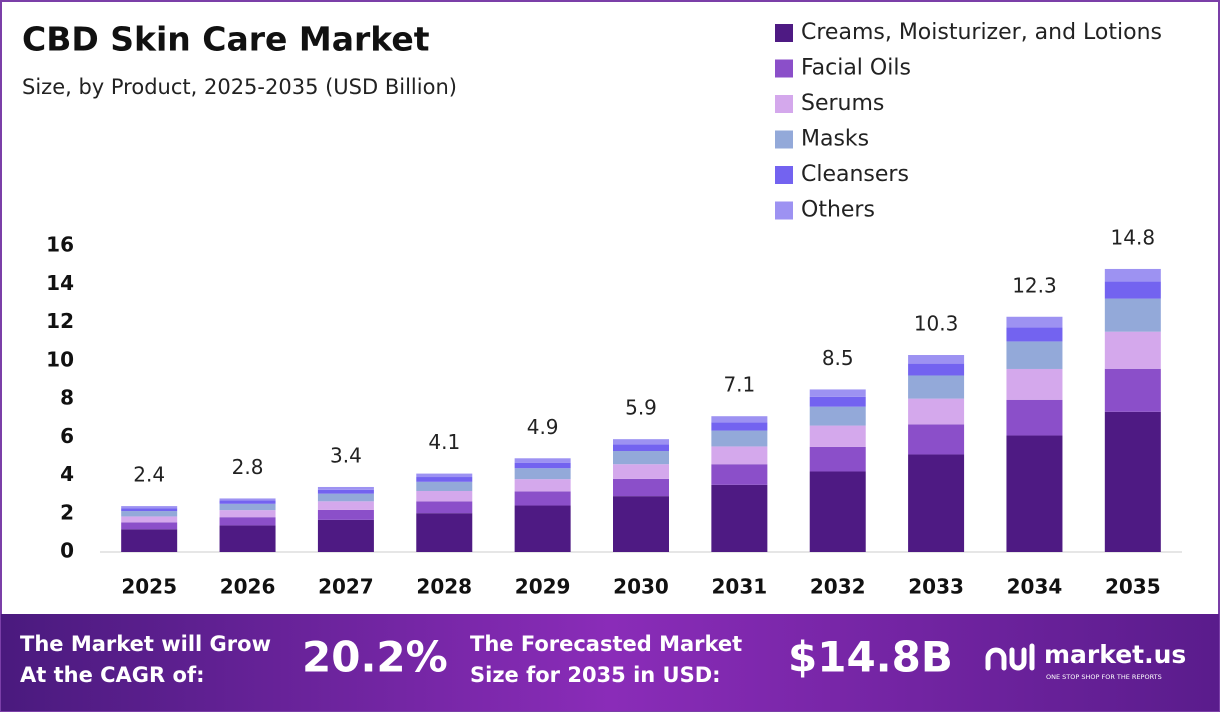 The width and height of the screenshot is (1220, 716). Describe the element at coordinates (67, 398) in the screenshot. I see `y-tick-label: 8` at that location.